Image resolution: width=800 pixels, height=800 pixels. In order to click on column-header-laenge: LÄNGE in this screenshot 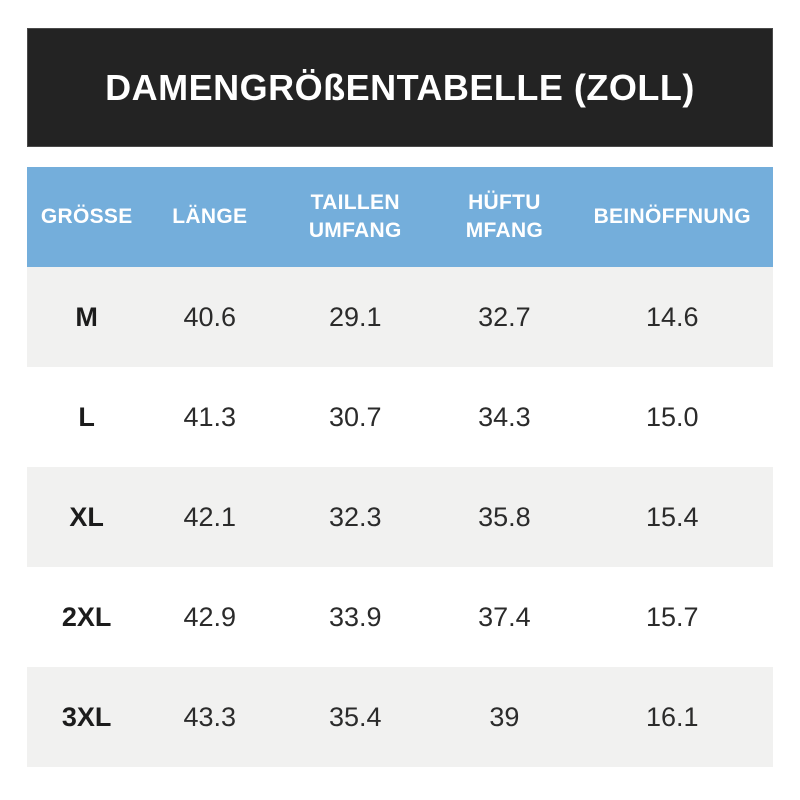, I will do `click(210, 216)`.